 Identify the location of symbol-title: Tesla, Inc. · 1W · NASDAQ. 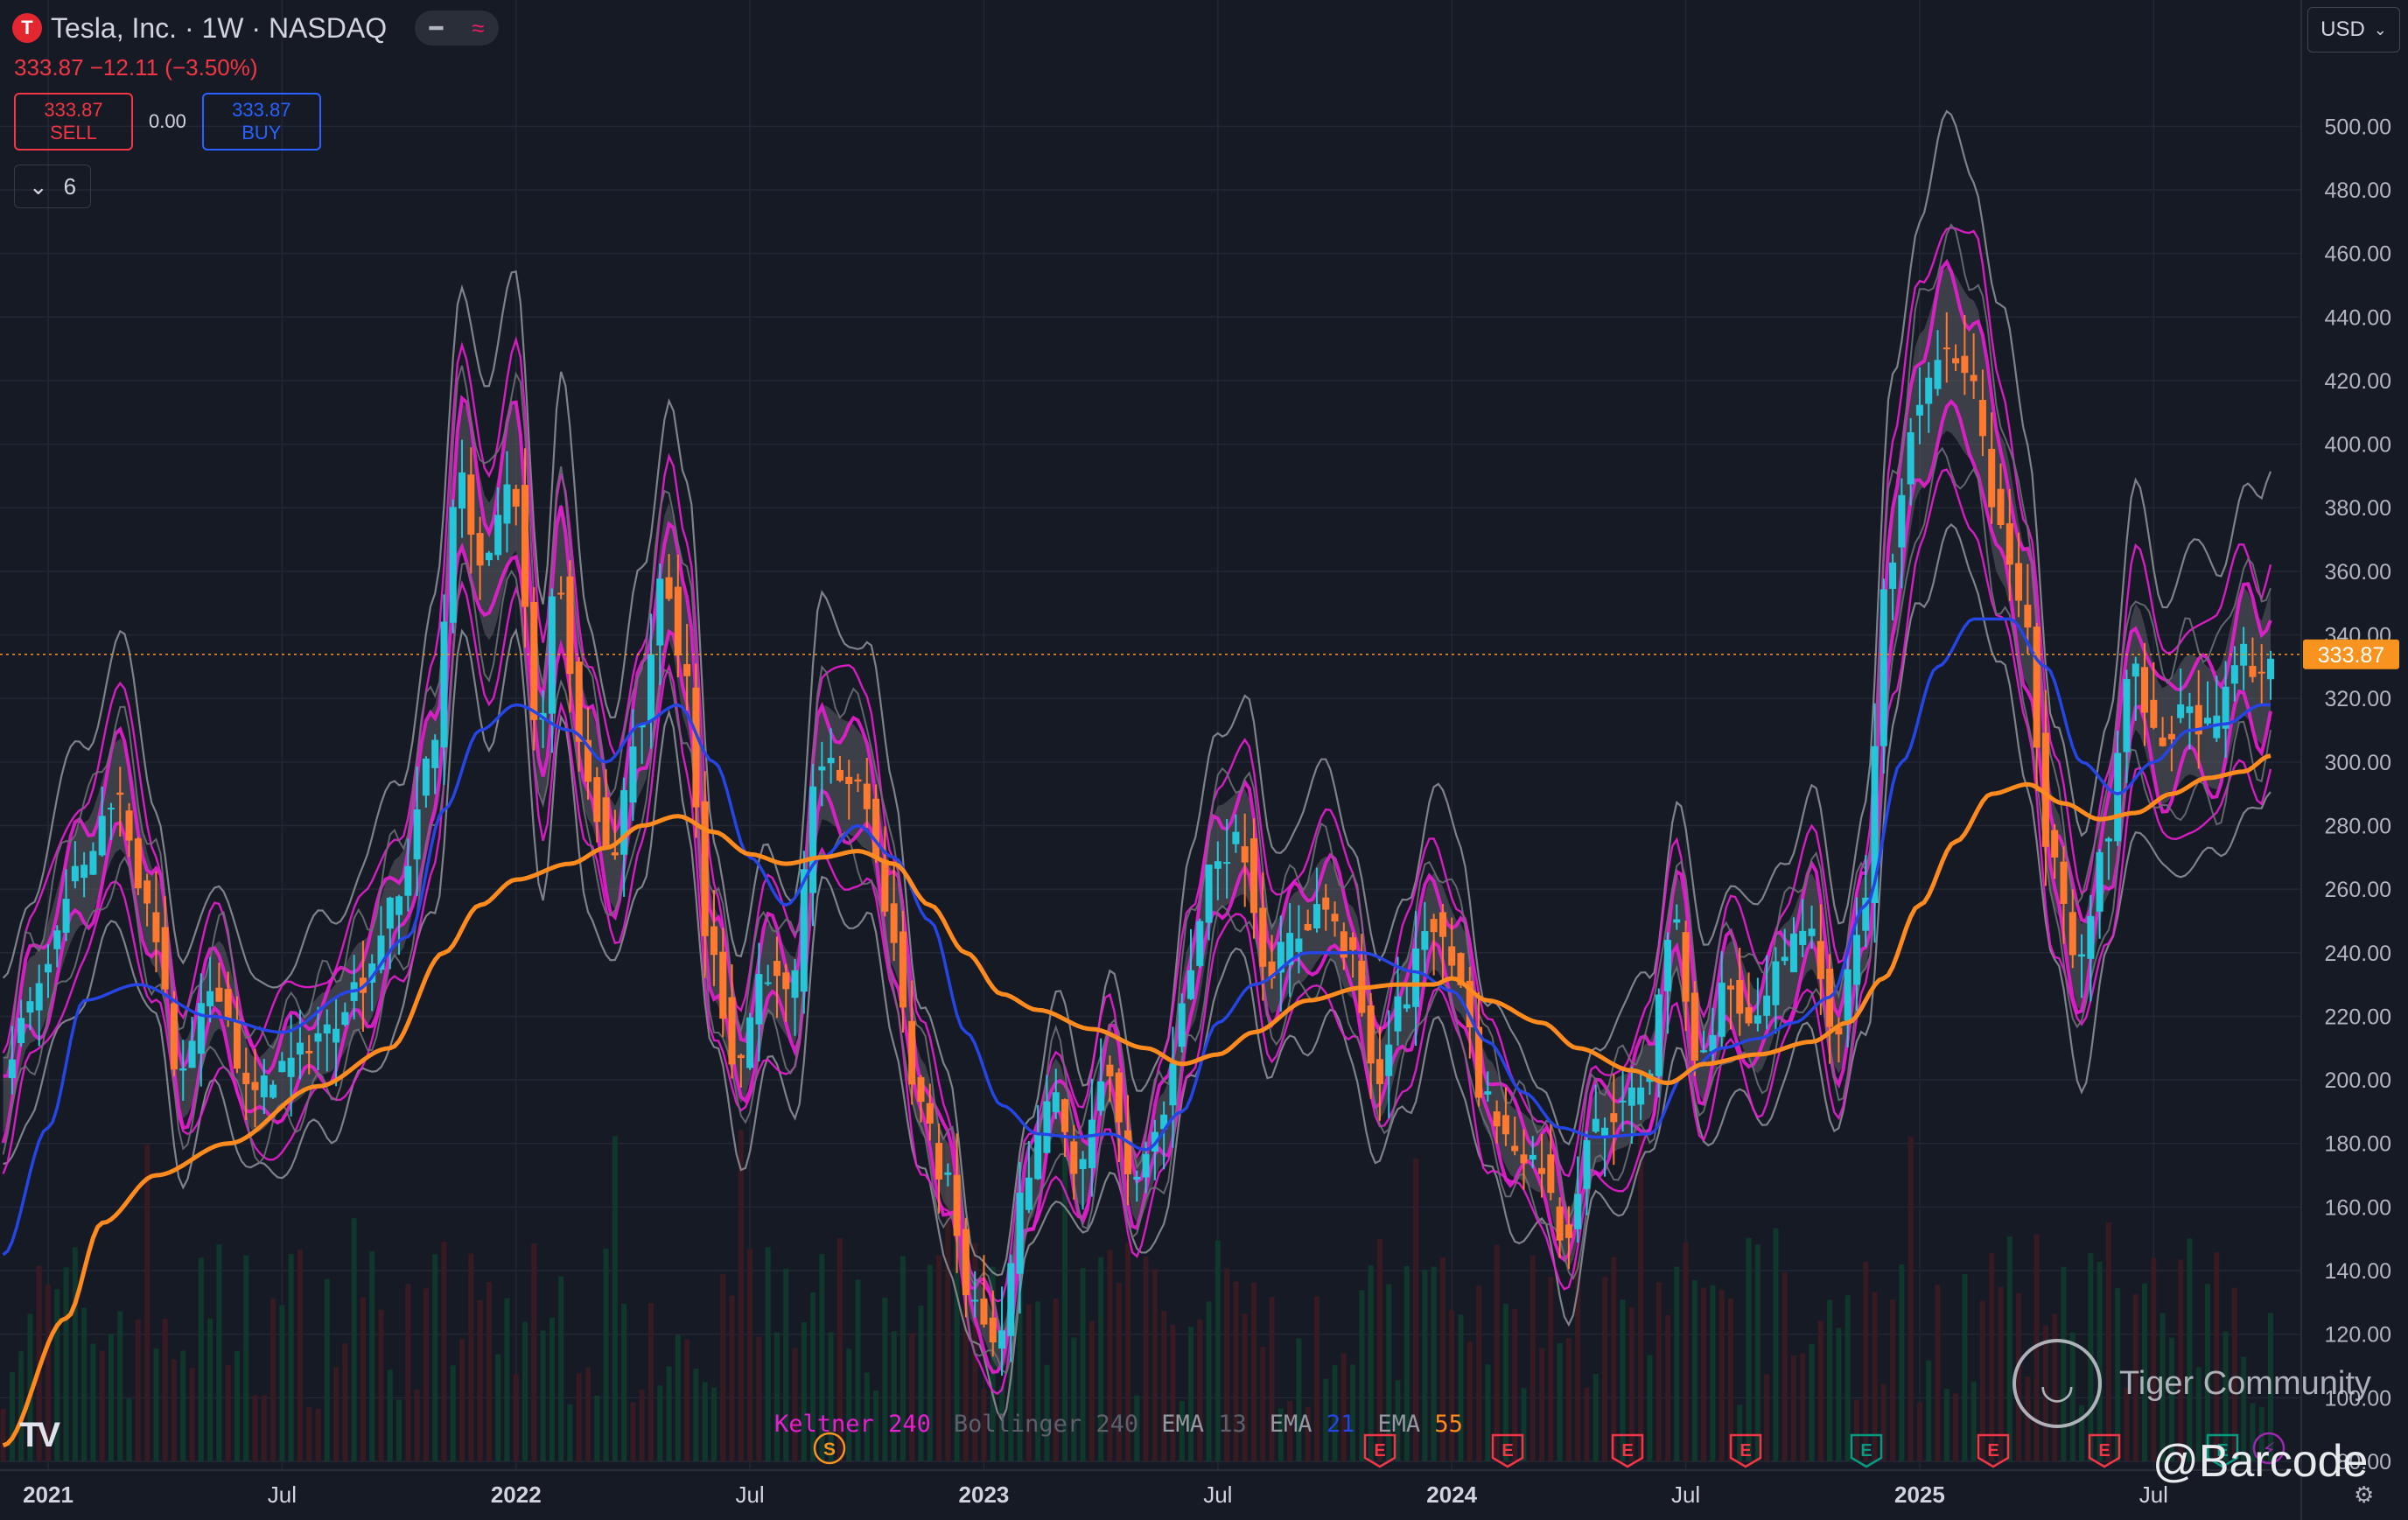
(219, 27).